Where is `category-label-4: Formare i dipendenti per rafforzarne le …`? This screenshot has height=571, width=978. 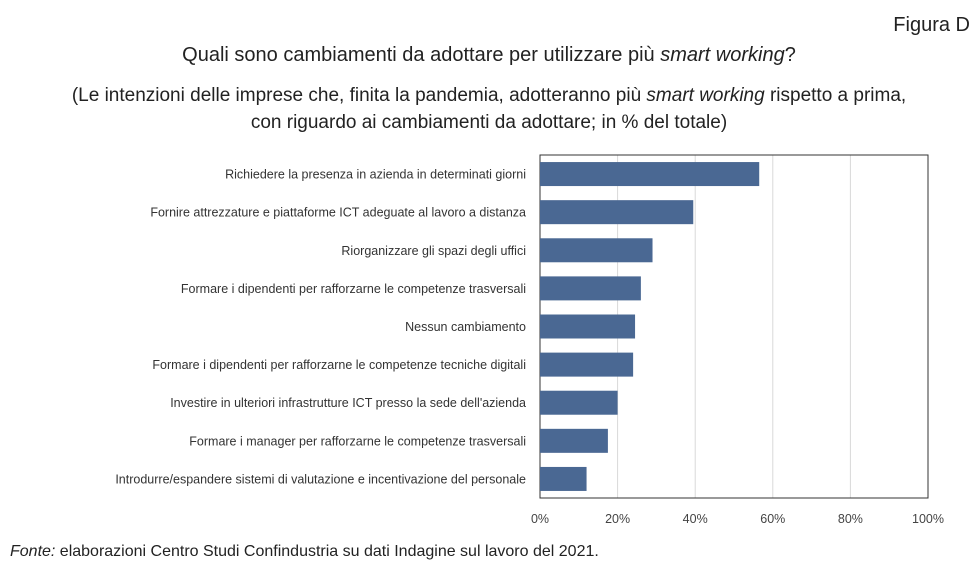 category-label-4: Formare i dipendenti per rafforzarne le … is located at coordinates (353, 289).